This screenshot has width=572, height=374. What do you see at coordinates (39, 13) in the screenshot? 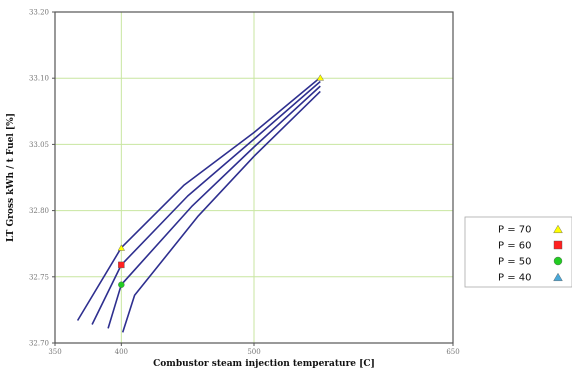
I see `y-tick-label: 33.20` at bounding box center [39, 13].